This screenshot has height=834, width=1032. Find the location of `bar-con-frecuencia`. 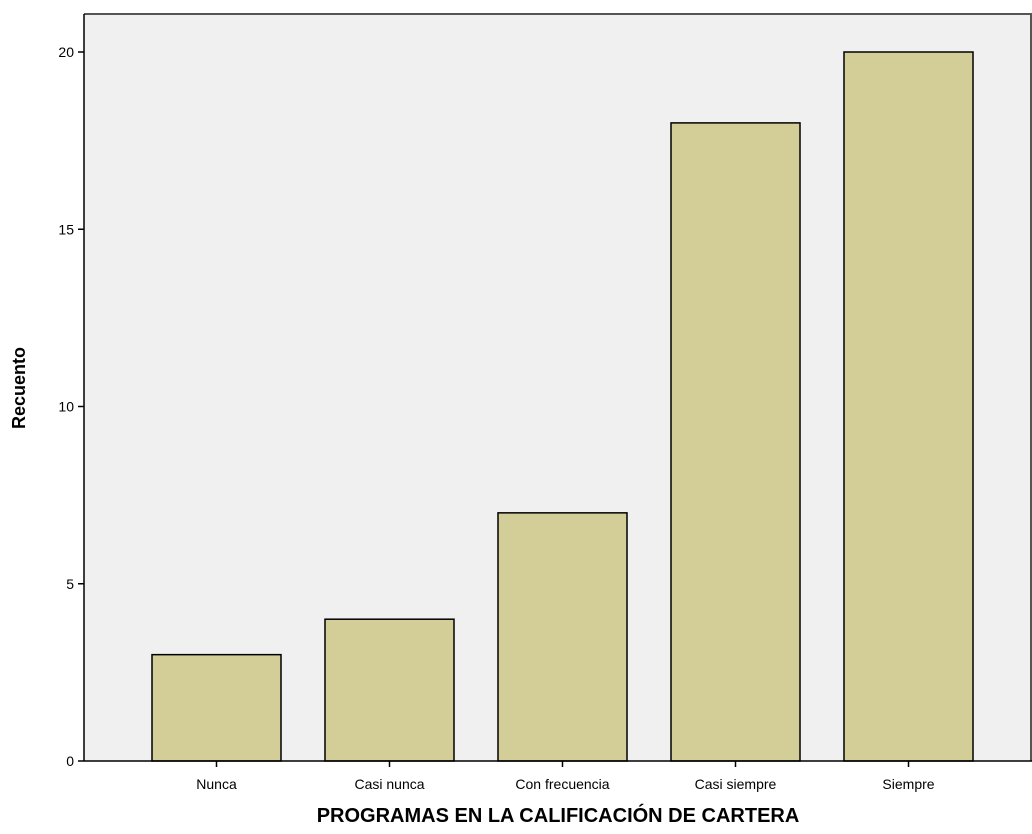

bar-con-frecuencia is located at coordinates (562, 637).